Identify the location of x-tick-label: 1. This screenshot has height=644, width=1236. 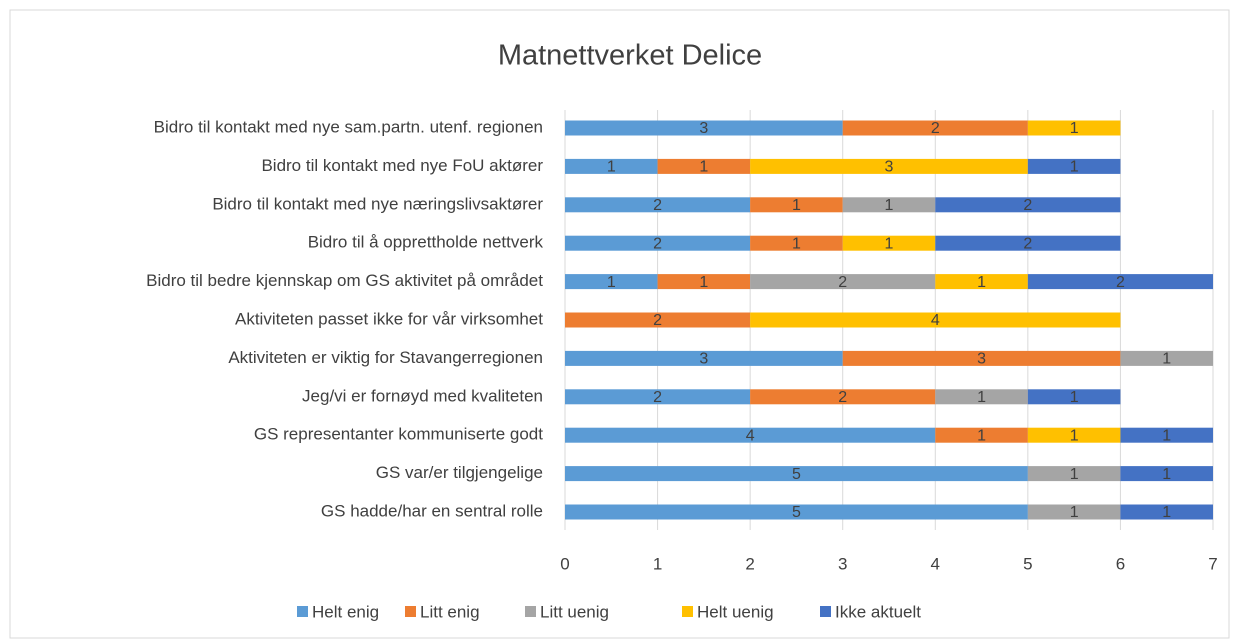
(657, 563).